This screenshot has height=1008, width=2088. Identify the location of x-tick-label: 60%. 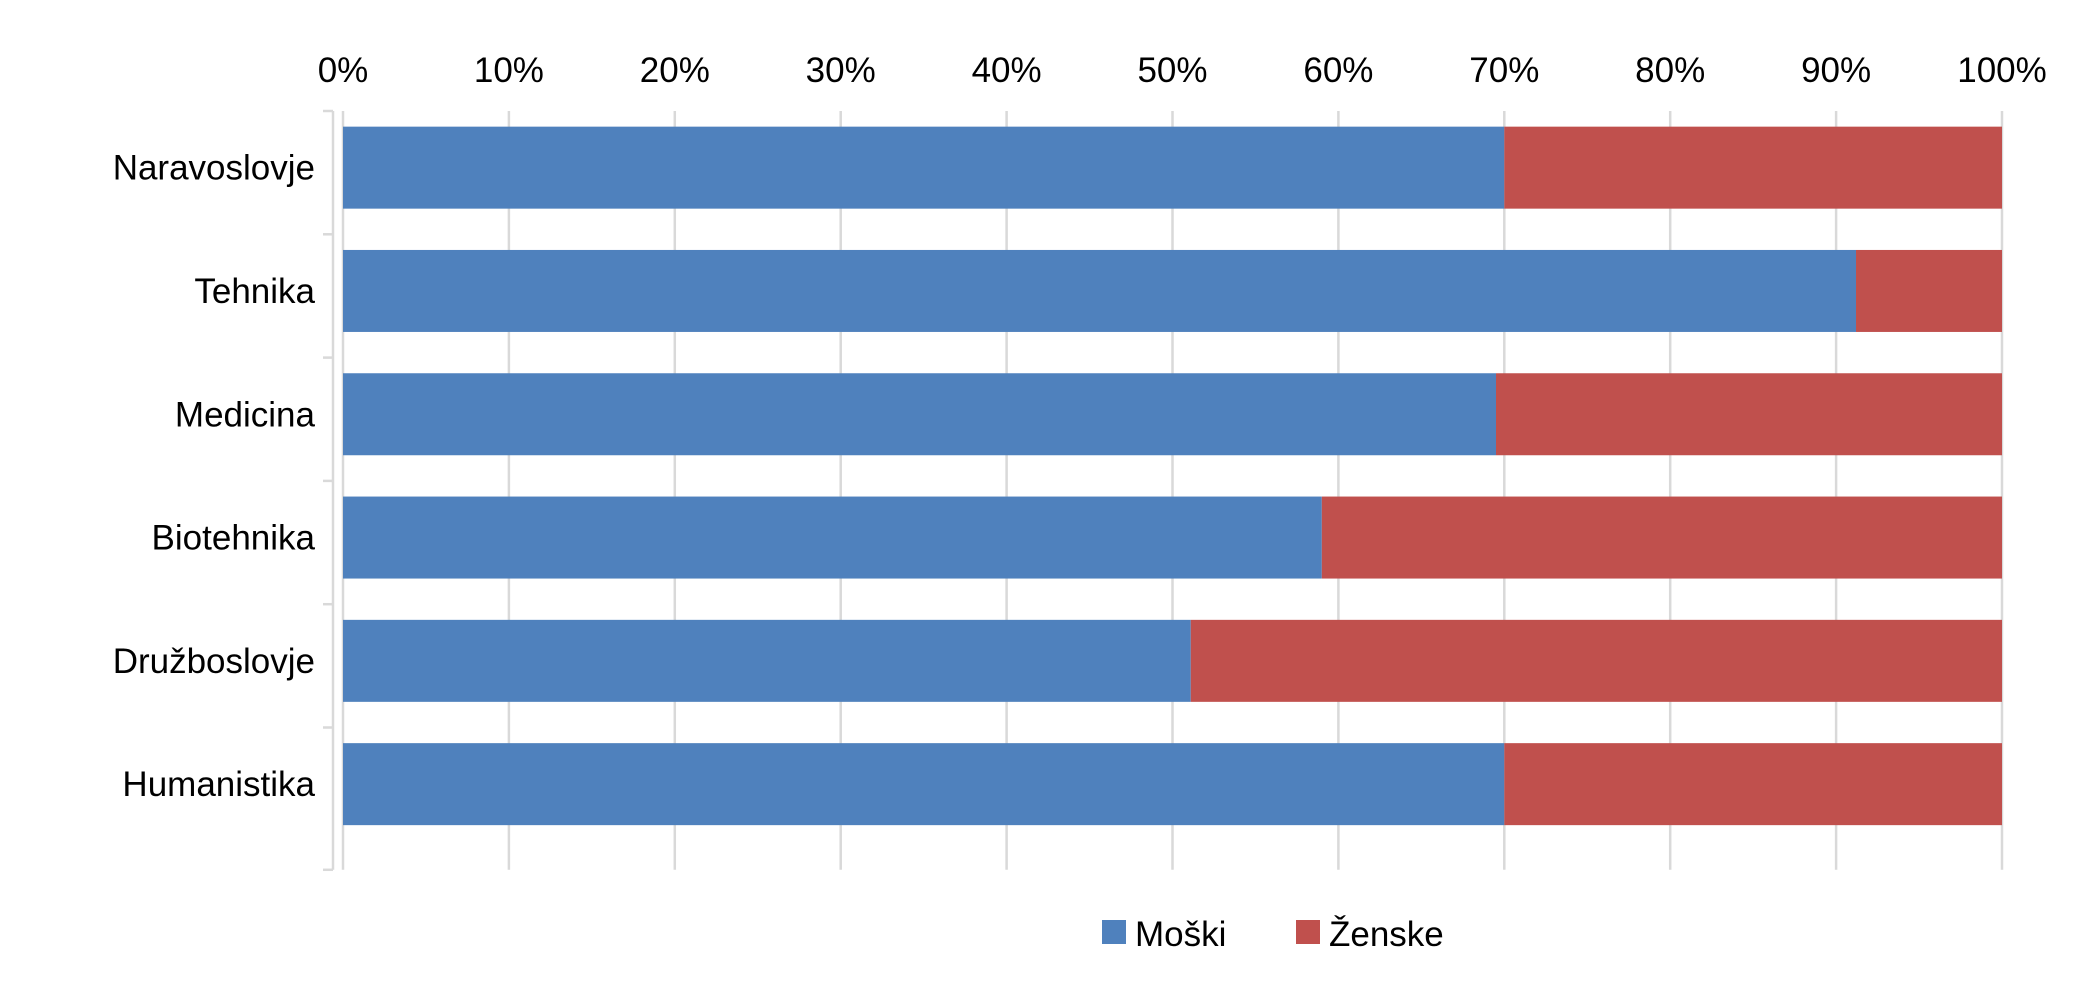
(1338, 70).